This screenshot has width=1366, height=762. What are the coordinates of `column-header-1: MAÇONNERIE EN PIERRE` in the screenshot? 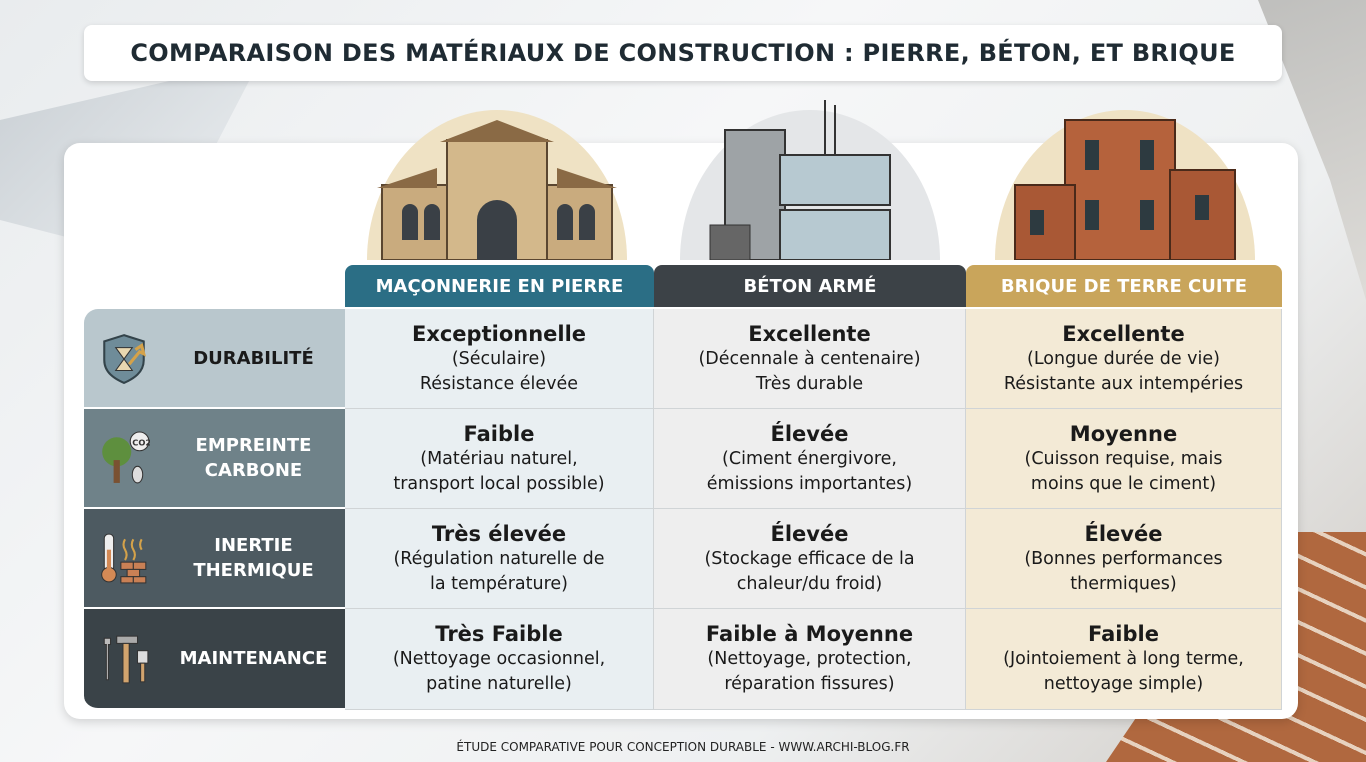 It's located at (499, 286).